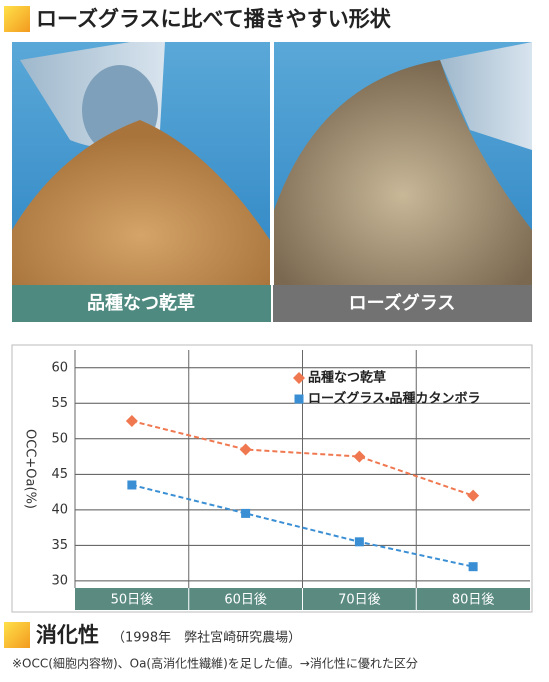 The height and width of the screenshot is (682, 549). I want to click on x-tick-label: 80日後, so click(473, 600).